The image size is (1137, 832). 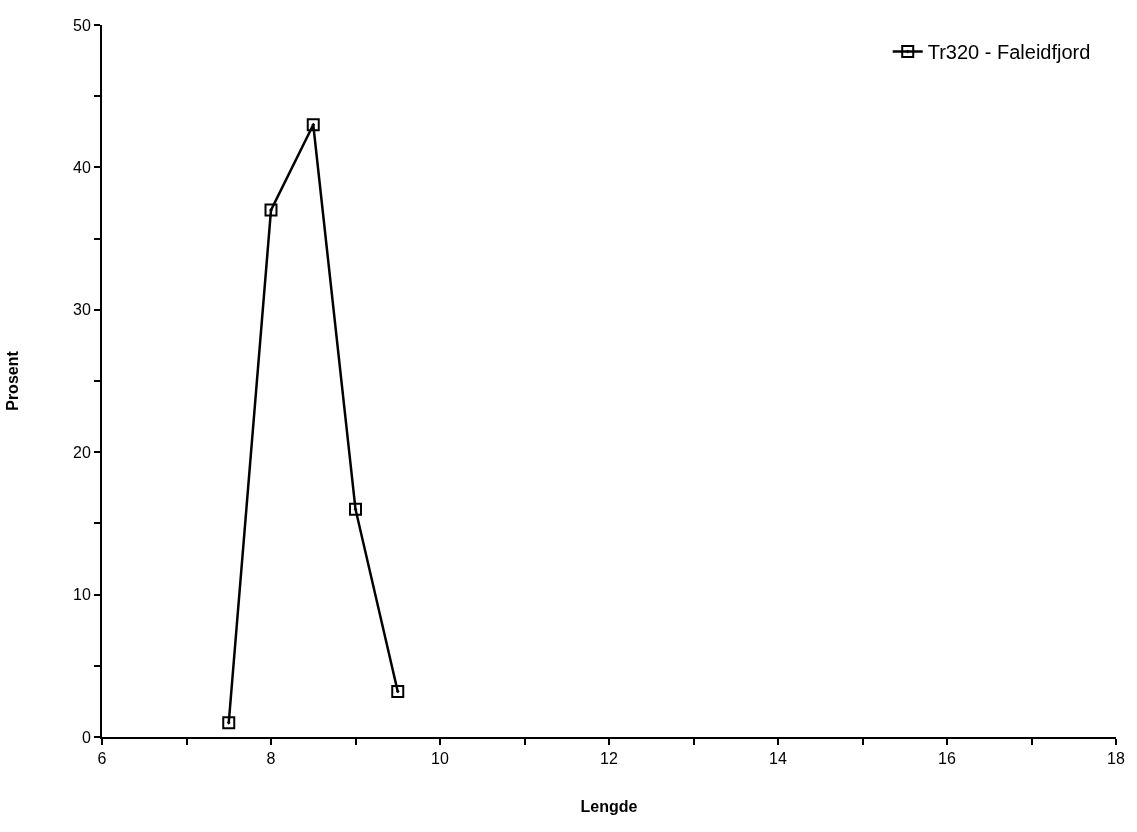 I want to click on x-tick-label: 6, so click(x=102, y=759).